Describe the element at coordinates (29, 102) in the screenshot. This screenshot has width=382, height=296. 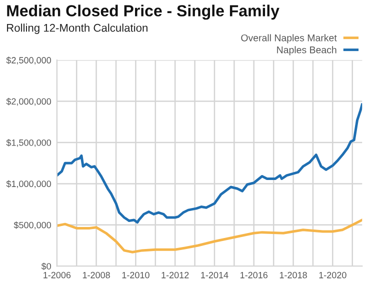
I see `y-tick-label: $2,000,000` at that location.